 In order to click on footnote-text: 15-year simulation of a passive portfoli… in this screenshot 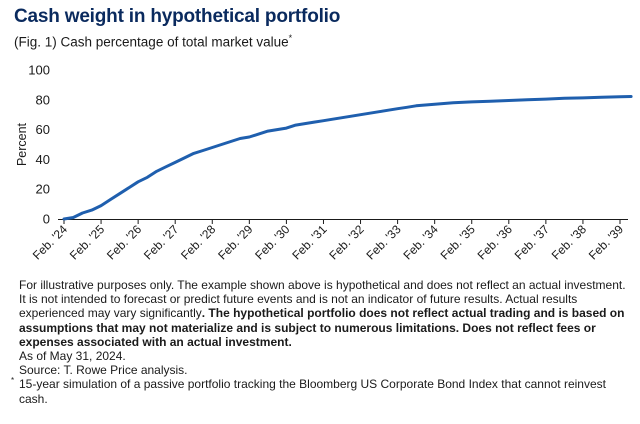, I will do `click(312, 391)`.